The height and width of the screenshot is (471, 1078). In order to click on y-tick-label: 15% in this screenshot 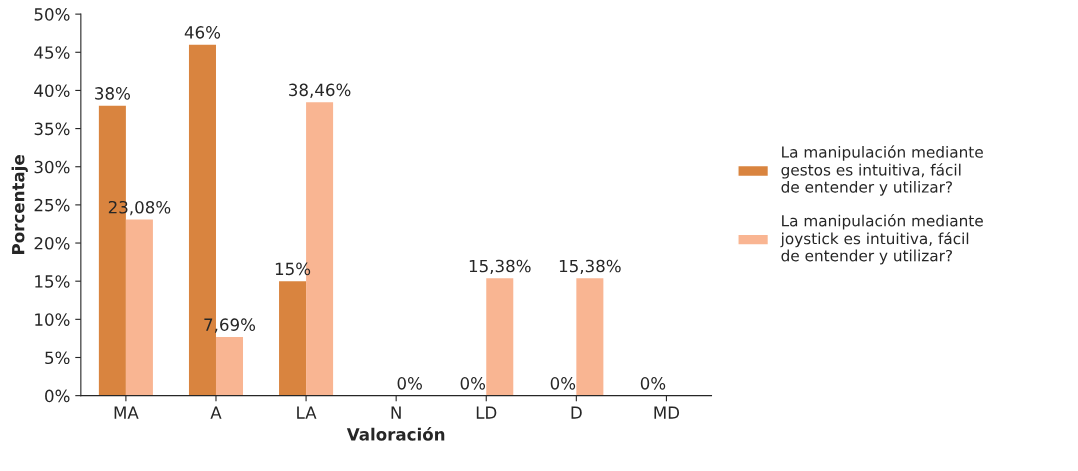, I will do `click(52, 281)`.